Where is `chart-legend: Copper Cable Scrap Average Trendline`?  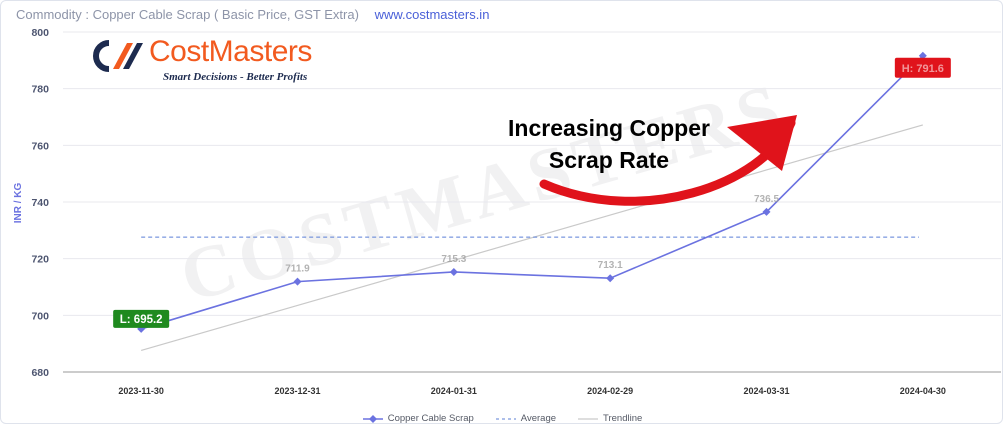
chart-legend: Copper Cable Scrap Average Trendline is located at coordinates (502, 418).